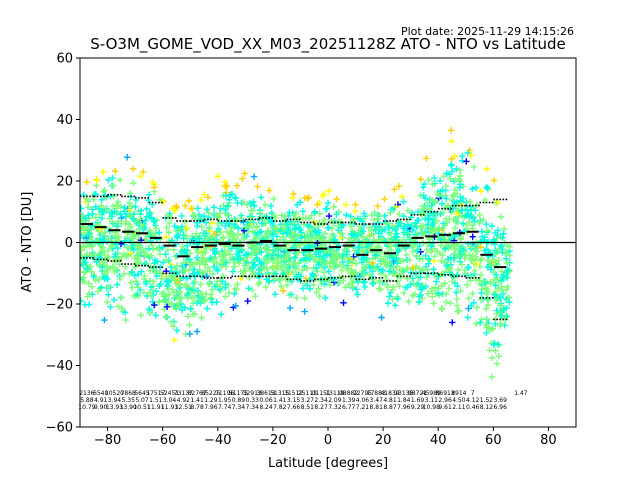  I want to click on x-axis: −80 −60 −40 −20 0 20 40 60 80, so click(325, 437).